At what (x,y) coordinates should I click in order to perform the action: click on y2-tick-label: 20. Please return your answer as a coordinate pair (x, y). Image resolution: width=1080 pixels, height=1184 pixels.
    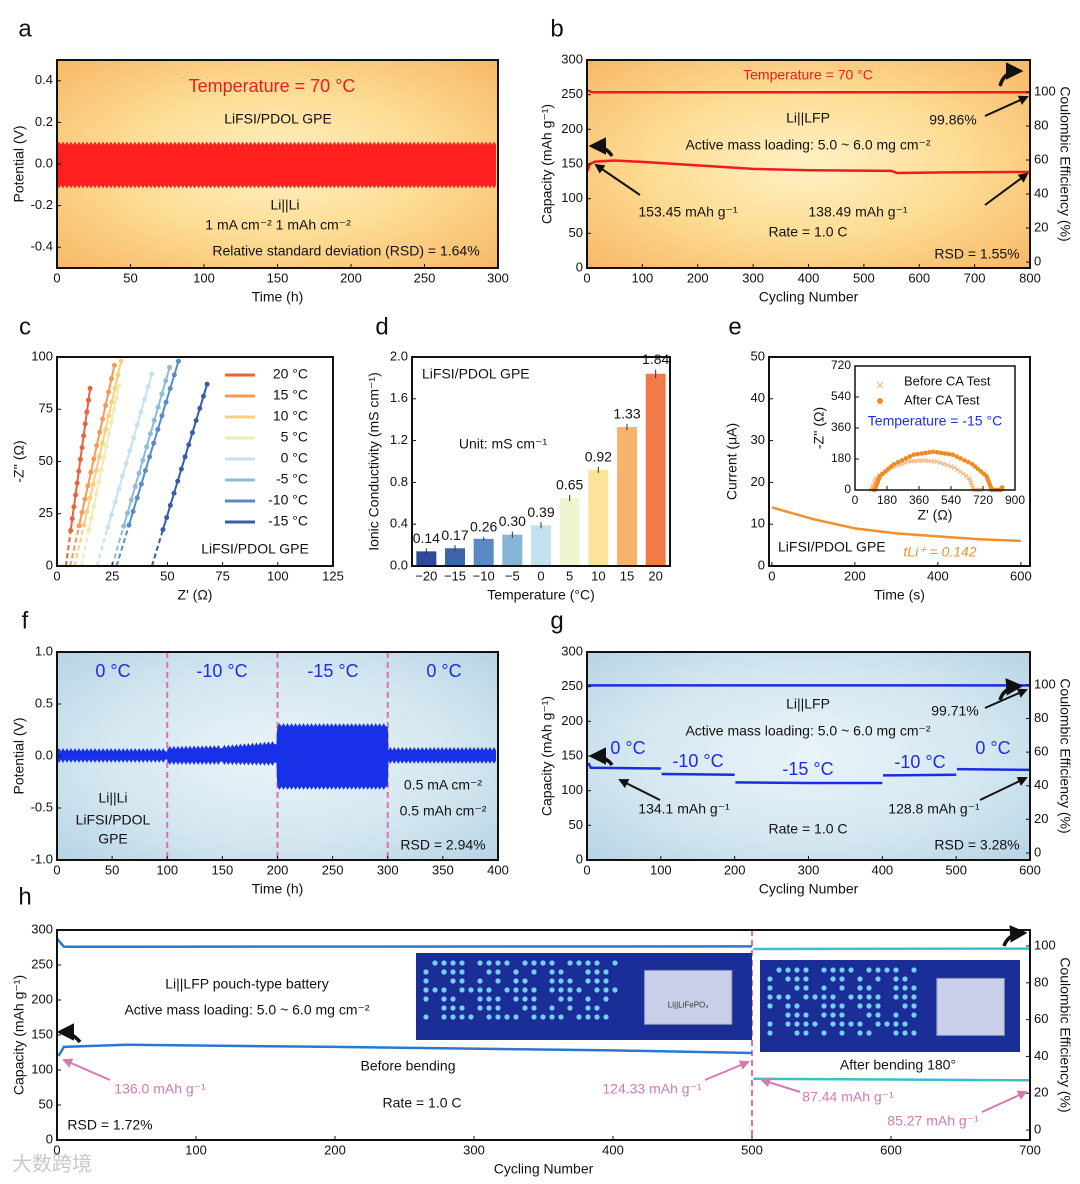
    Looking at the image, I should click on (1041, 226).